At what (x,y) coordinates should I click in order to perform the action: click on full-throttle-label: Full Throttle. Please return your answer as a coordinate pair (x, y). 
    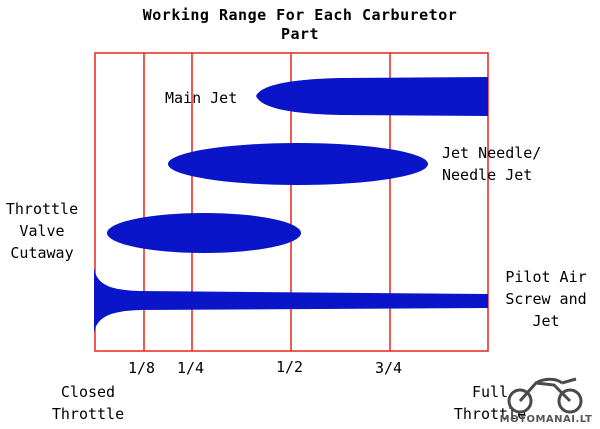
    Looking at the image, I should click on (490, 403).